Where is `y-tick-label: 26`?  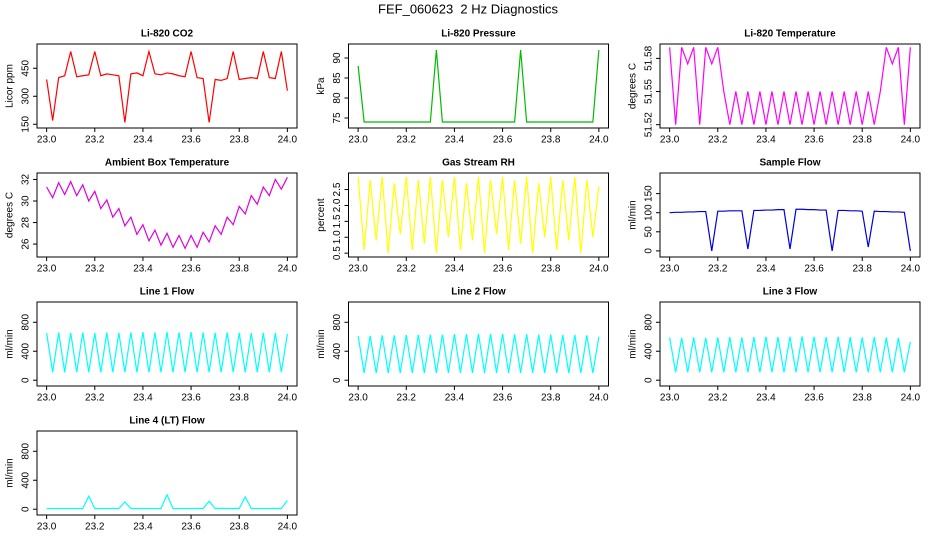 y-tick-label: 26 is located at coordinates (26, 244).